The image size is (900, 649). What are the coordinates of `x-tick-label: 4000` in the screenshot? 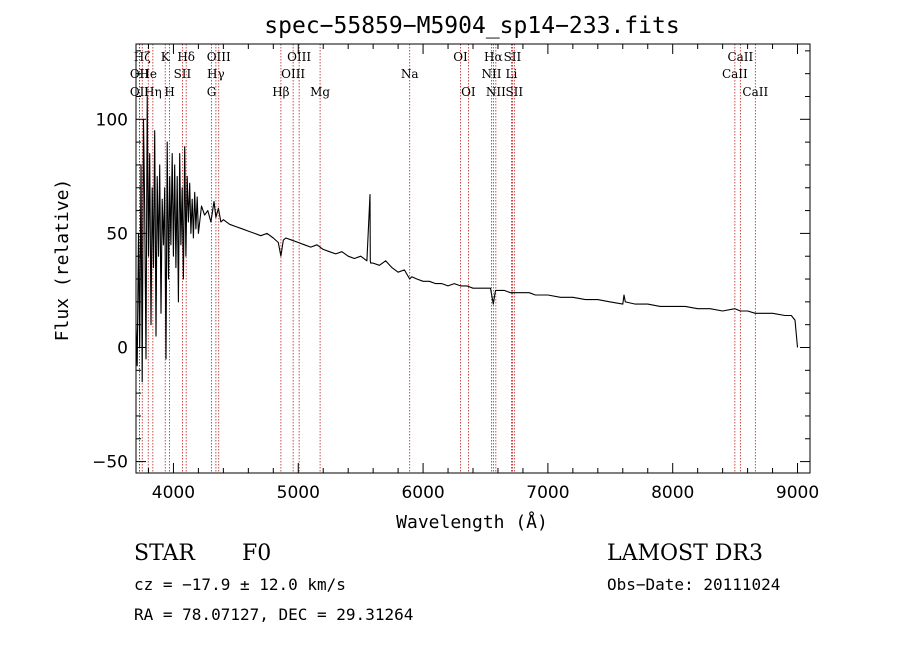 It's located at (173, 493).